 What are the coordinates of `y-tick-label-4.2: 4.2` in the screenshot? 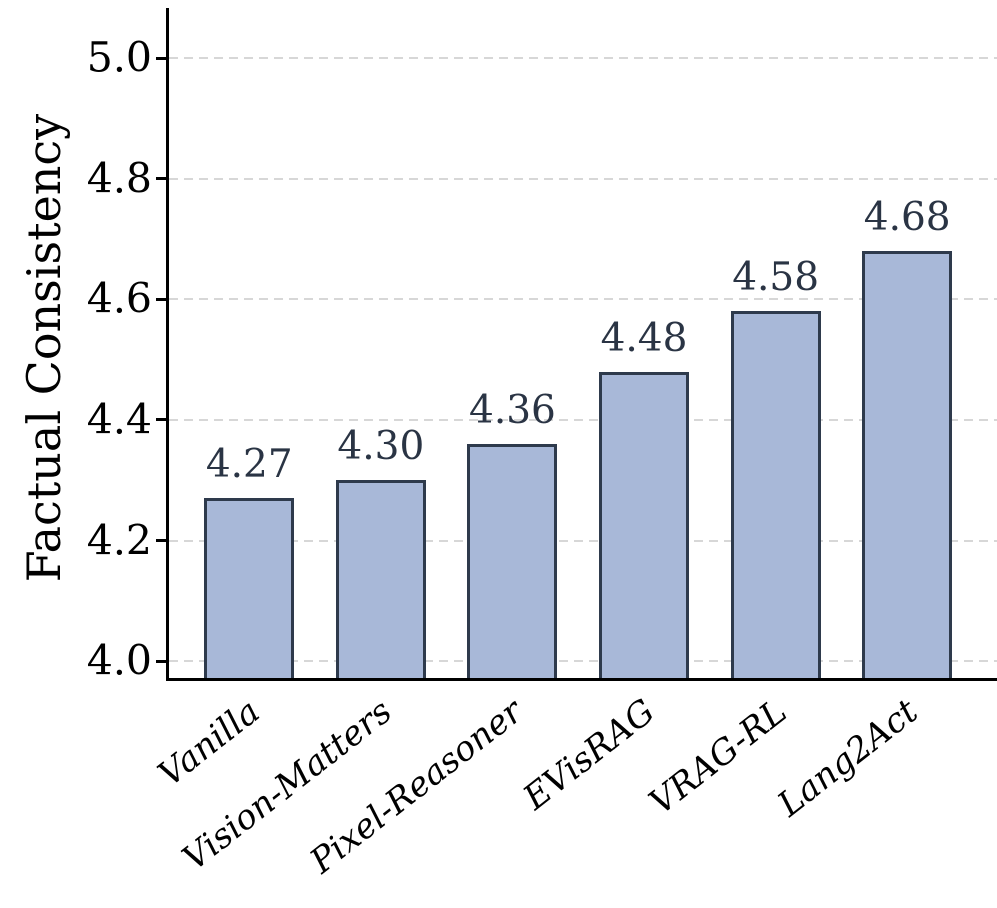 It's located at (119, 540).